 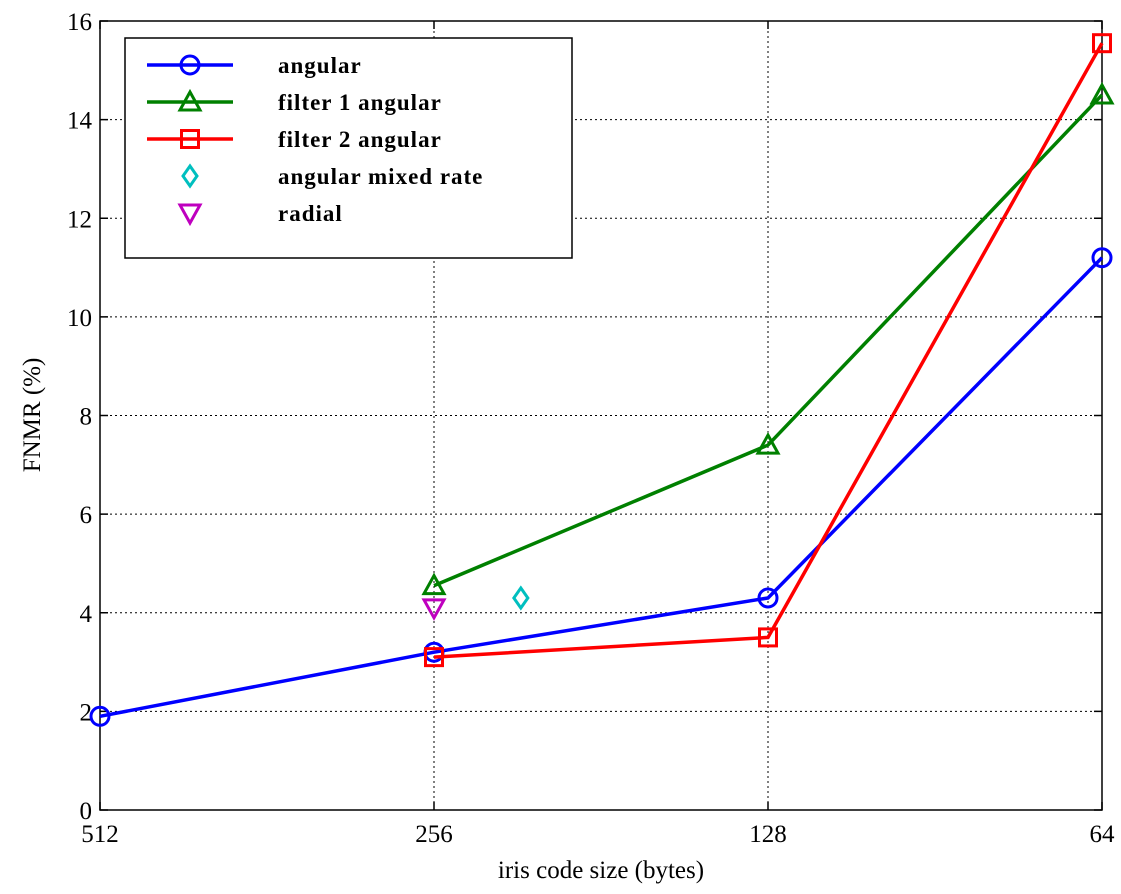 I want to click on y-axis-label: FNMR (%), so click(x=32, y=415).